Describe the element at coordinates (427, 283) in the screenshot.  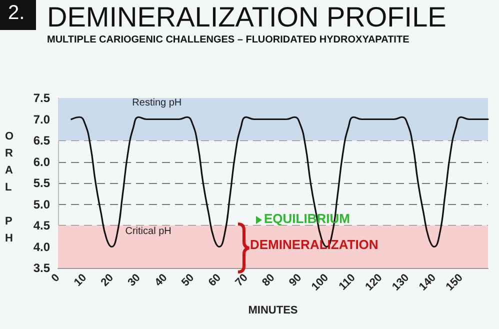
I see `x-tick-label: 140` at that location.